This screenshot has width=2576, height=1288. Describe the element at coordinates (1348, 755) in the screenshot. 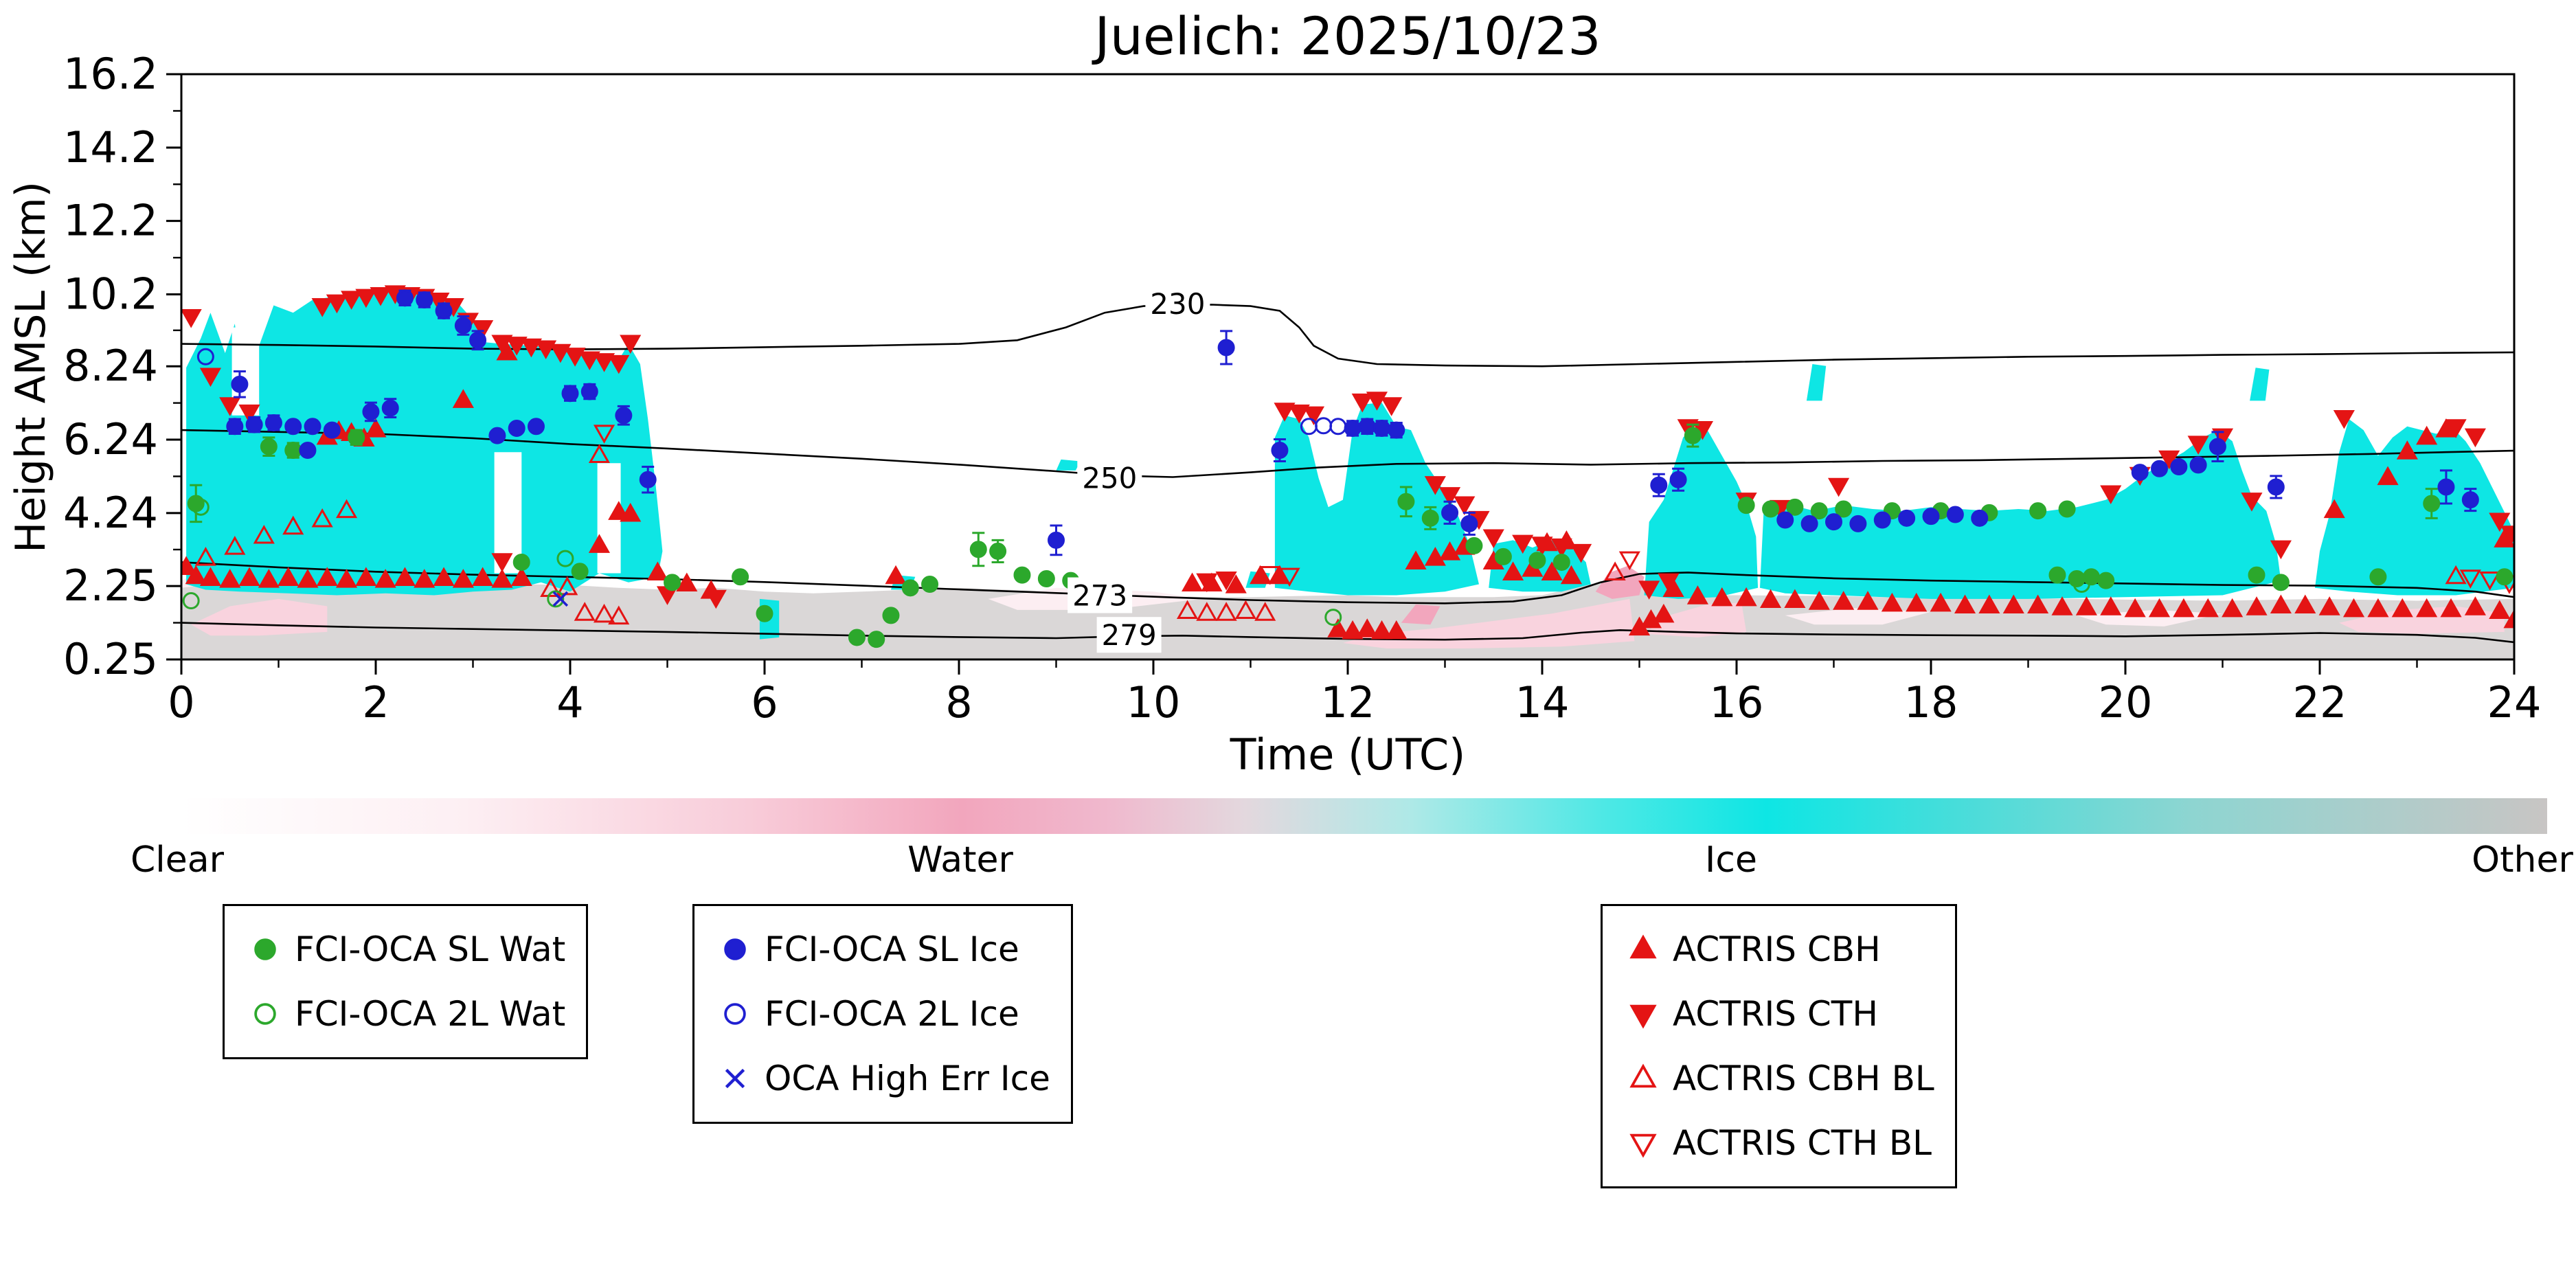

I see `x-axis-label: Time (UTC)` at that location.